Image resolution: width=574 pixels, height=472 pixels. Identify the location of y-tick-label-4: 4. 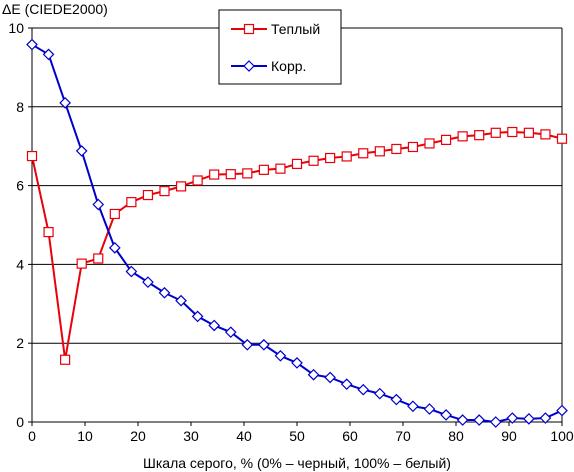
(20, 264).